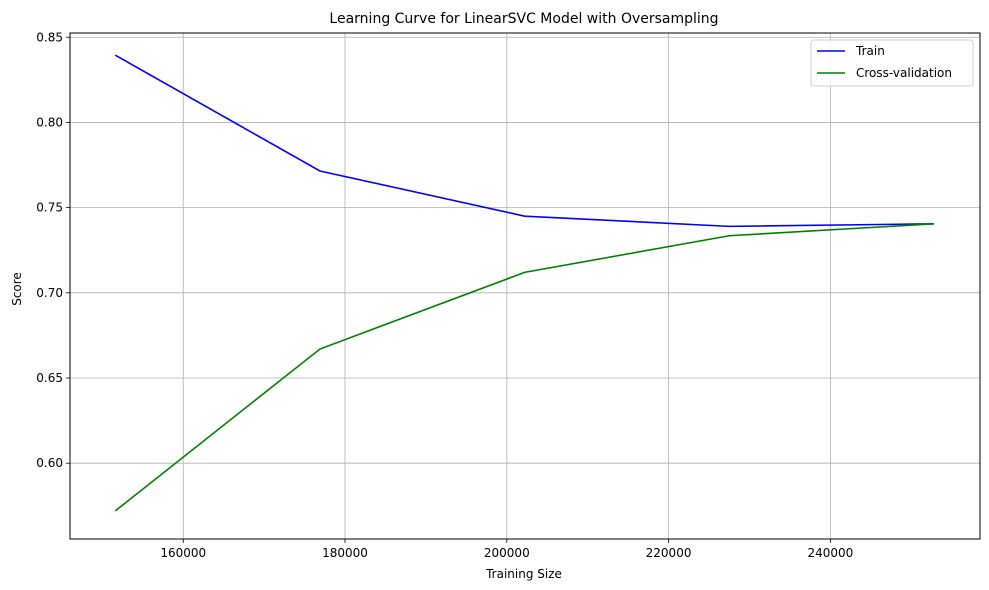 The height and width of the screenshot is (590, 989). What do you see at coordinates (904, 73) in the screenshot?
I see `legend-entry-label: Cross-validation` at bounding box center [904, 73].